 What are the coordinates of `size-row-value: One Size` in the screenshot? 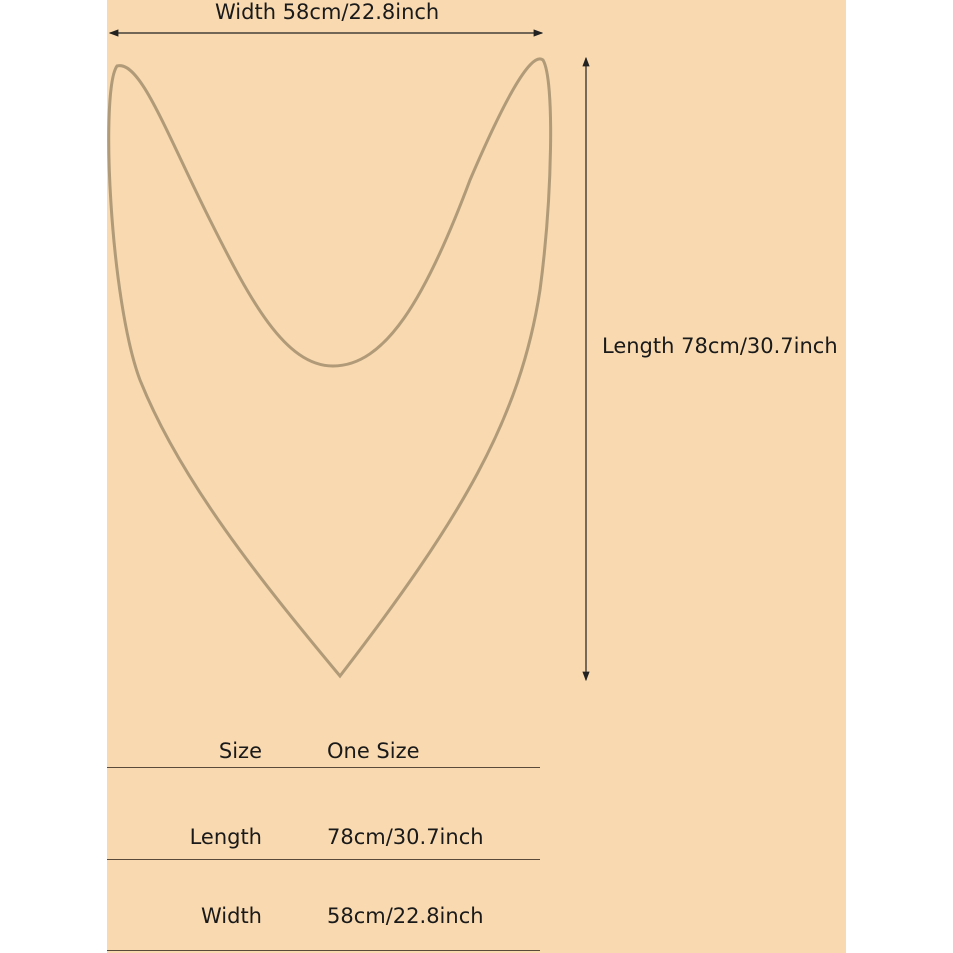 It's located at (373, 751).